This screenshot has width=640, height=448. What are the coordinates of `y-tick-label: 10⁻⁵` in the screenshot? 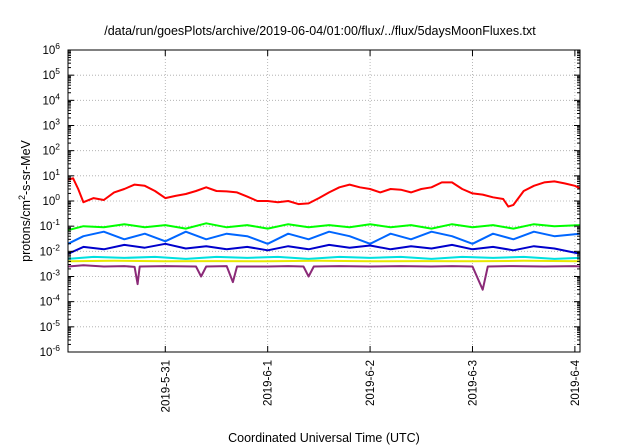 It's located at (50, 326).